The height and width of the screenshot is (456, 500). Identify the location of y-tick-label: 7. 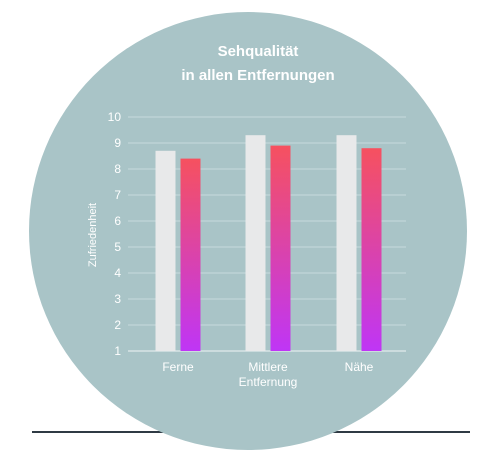
(117, 195).